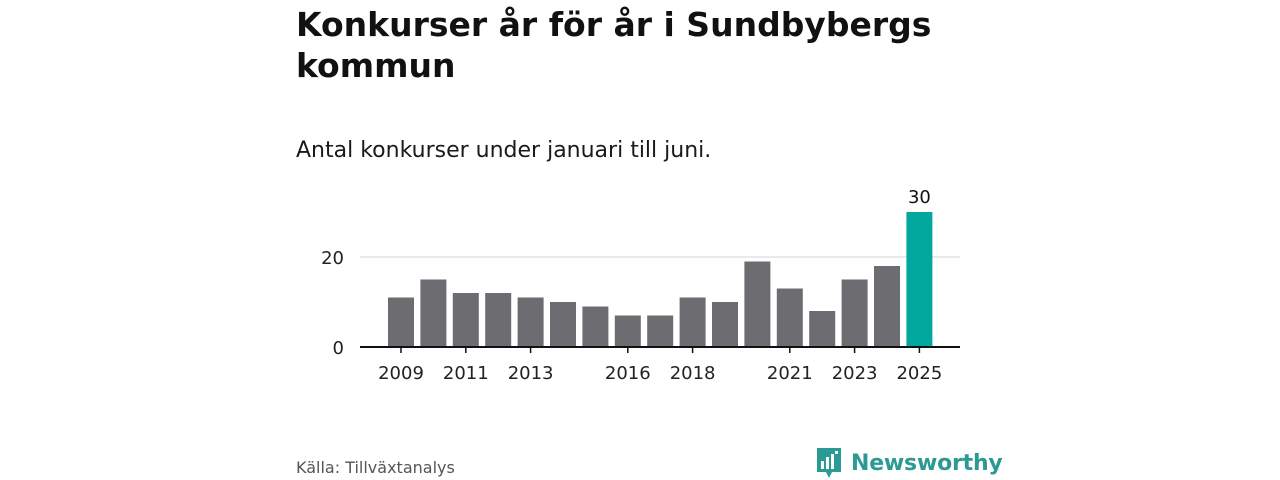 The height and width of the screenshot is (480, 1280). Describe the element at coordinates (375, 467) in the screenshot. I see `source-note: Källa: Tillväxtanalys` at that location.